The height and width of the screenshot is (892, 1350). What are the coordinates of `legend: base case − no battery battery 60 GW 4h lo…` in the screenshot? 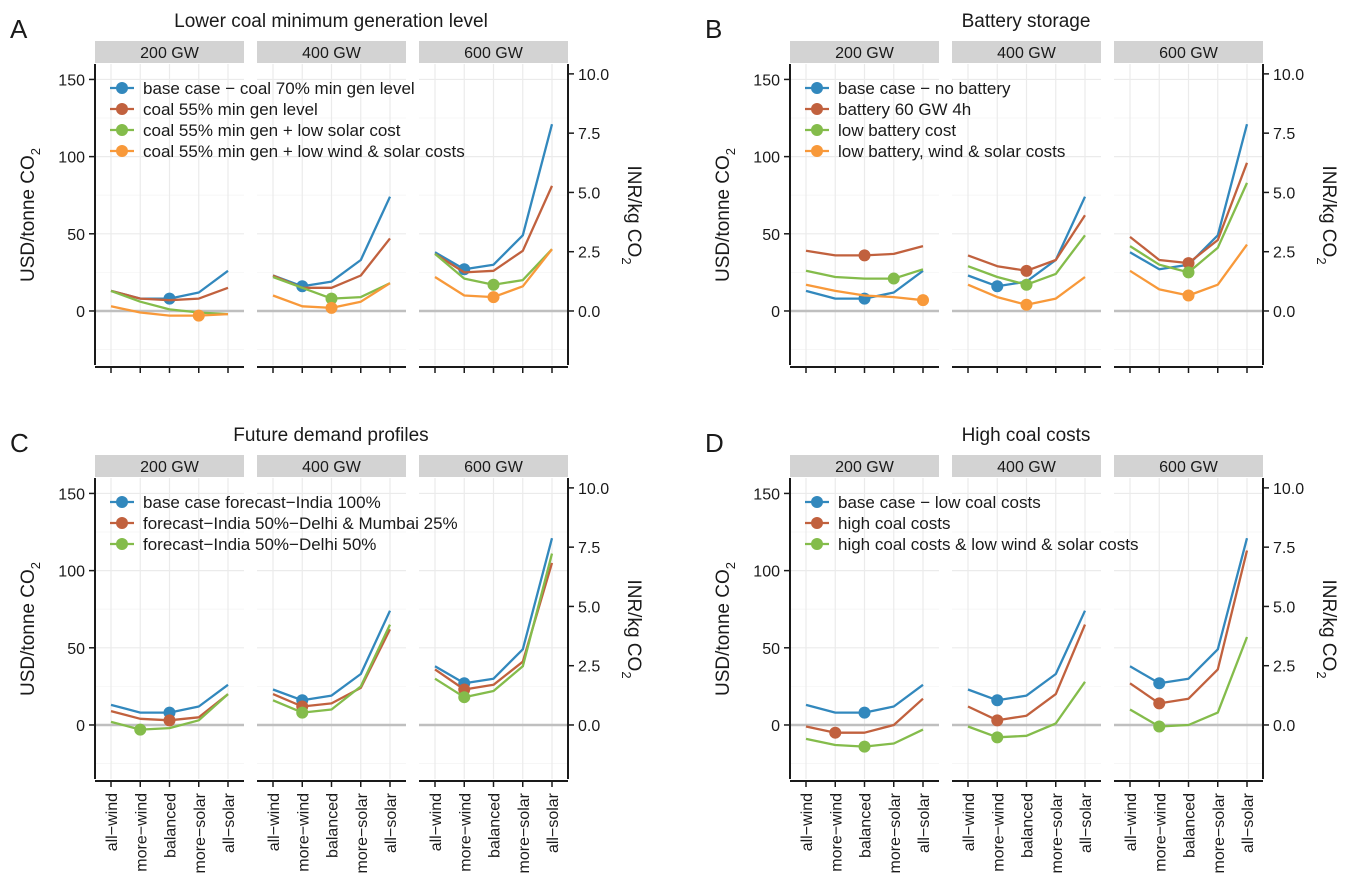 It's located at (935, 120).